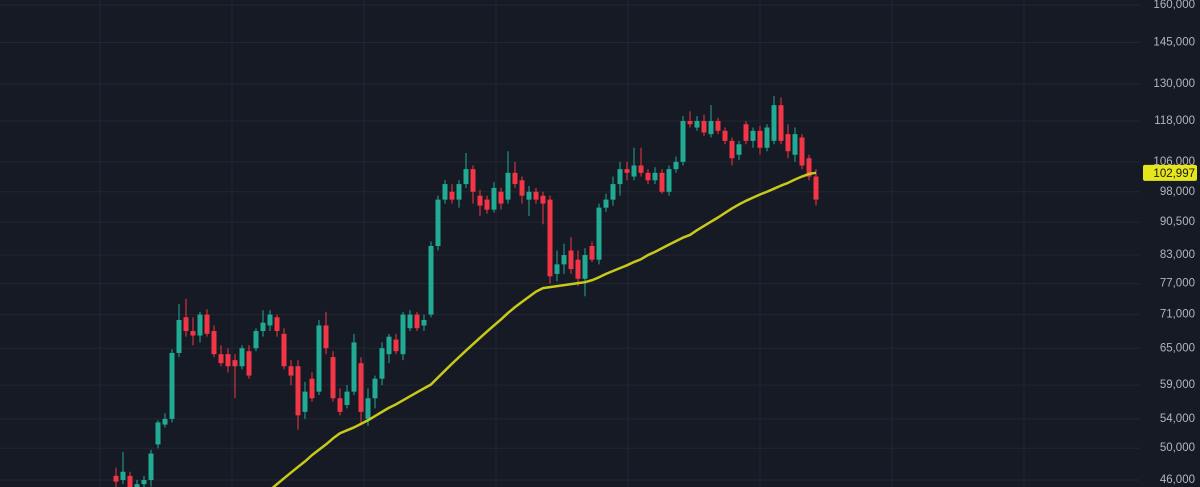  Describe the element at coordinates (1177, 192) in the screenshot. I see `y-tick-label: 98,000` at that location.